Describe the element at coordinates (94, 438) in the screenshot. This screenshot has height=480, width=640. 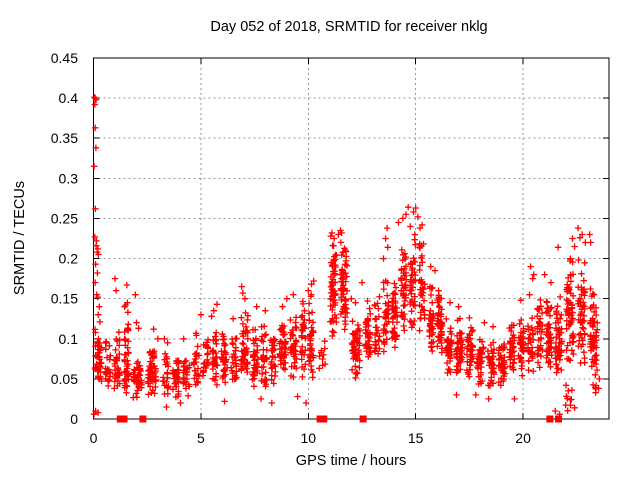
I see `x-tick-label: 0` at that location.